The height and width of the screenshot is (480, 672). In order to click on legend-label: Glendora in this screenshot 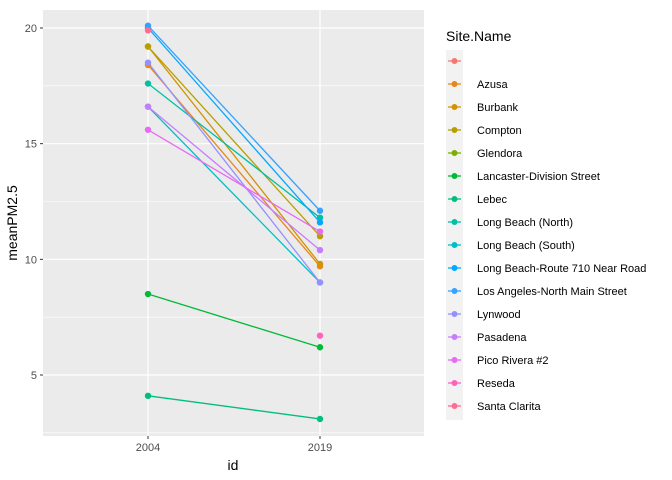, I will do `click(500, 154)`.